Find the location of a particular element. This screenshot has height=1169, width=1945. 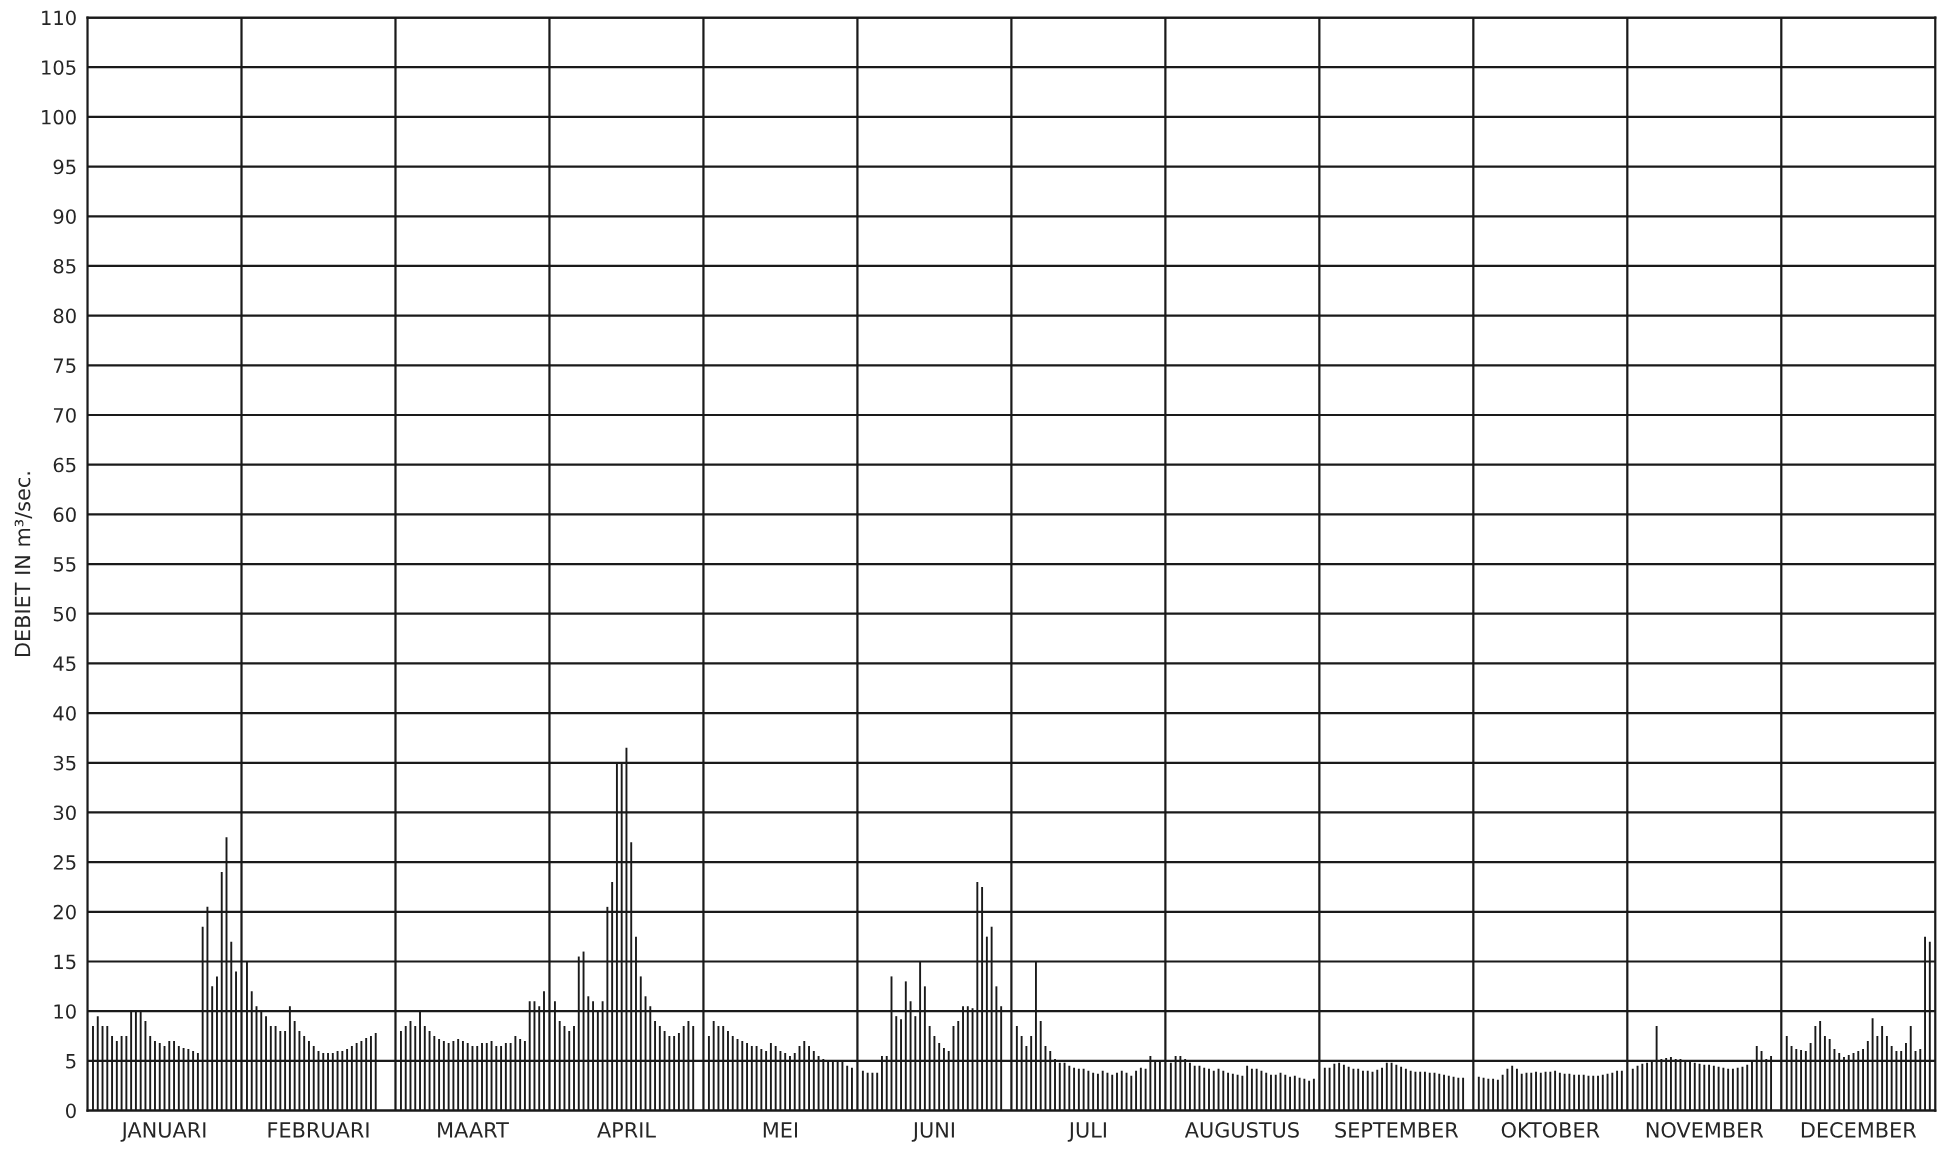

x-tick-label: FEBRUARI is located at coordinates (318, 1130).